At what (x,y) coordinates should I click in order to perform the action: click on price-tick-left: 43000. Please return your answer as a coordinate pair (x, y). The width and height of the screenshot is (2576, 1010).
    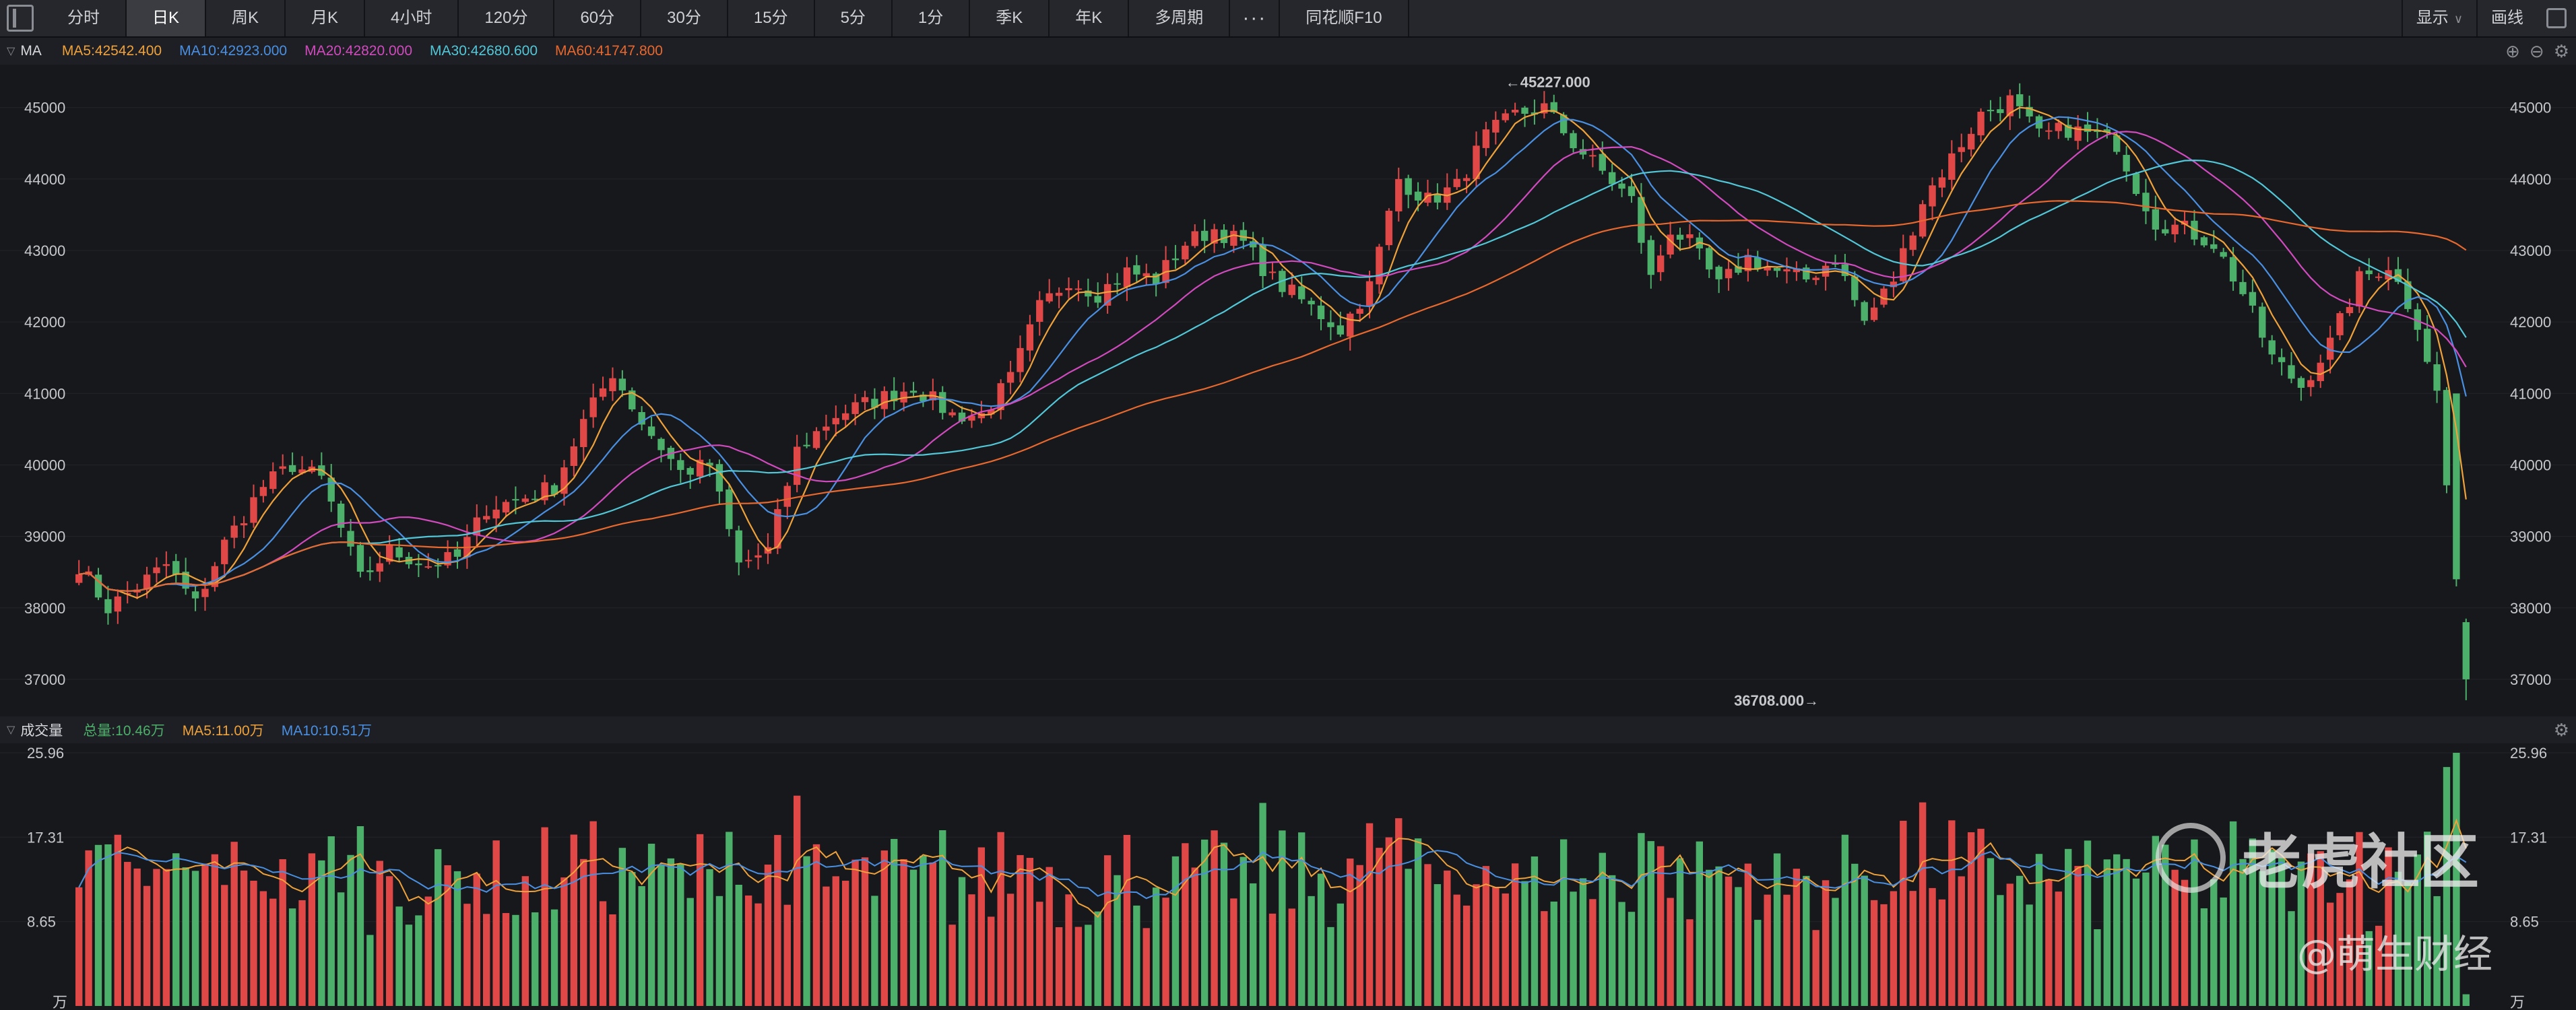
    Looking at the image, I should click on (44, 250).